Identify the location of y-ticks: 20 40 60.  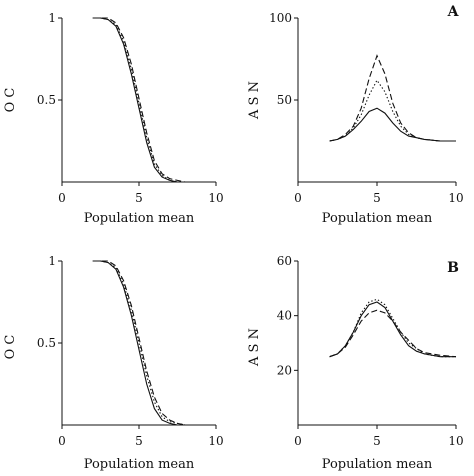
(287, 315).